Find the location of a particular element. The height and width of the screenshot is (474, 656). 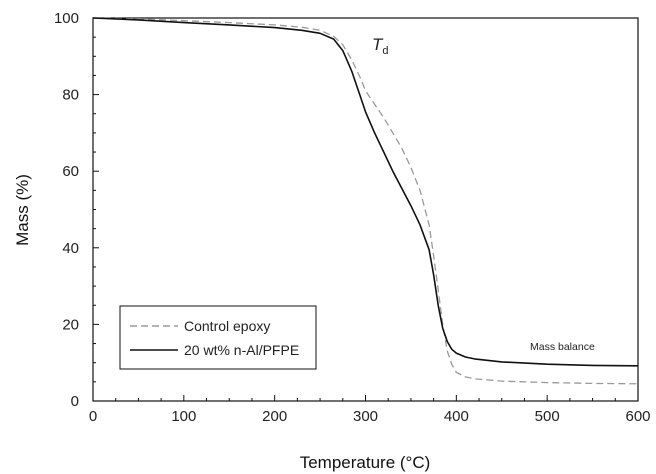

y-tick-label: 20 is located at coordinates (70, 324).